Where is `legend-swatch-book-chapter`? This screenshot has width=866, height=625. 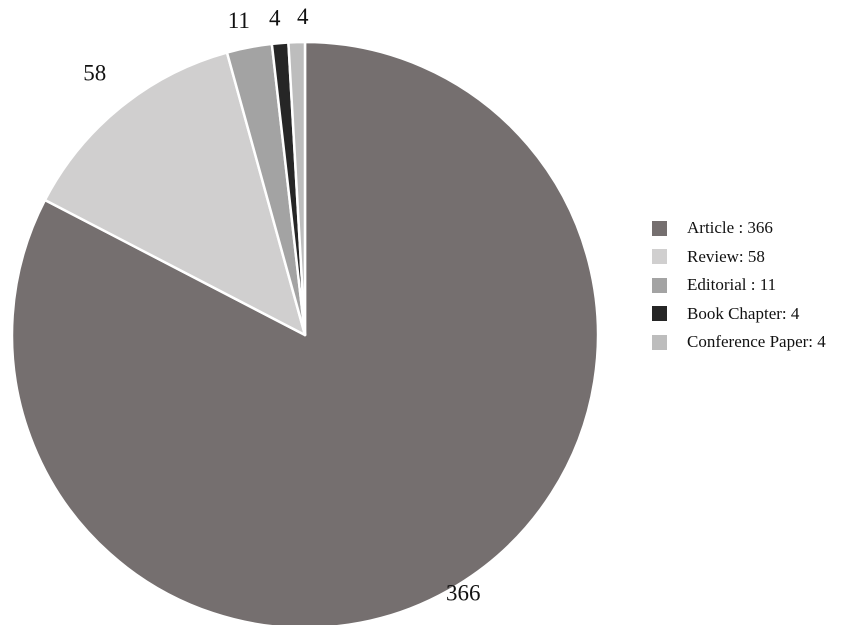
legend-swatch-book-chapter is located at coordinates (659, 314).